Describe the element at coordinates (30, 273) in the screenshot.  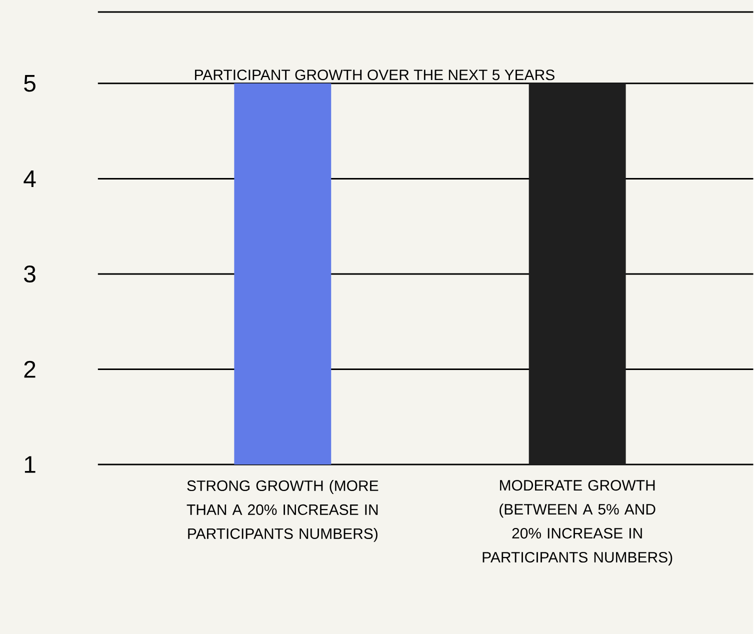
I see `y-tick-label: 3` at that location.